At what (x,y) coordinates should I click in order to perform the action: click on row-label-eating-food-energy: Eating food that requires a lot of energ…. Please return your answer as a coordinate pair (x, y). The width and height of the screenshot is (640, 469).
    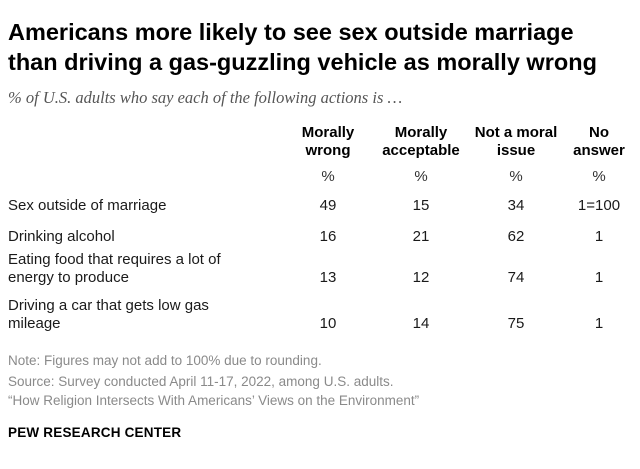
    Looking at the image, I should click on (114, 269).